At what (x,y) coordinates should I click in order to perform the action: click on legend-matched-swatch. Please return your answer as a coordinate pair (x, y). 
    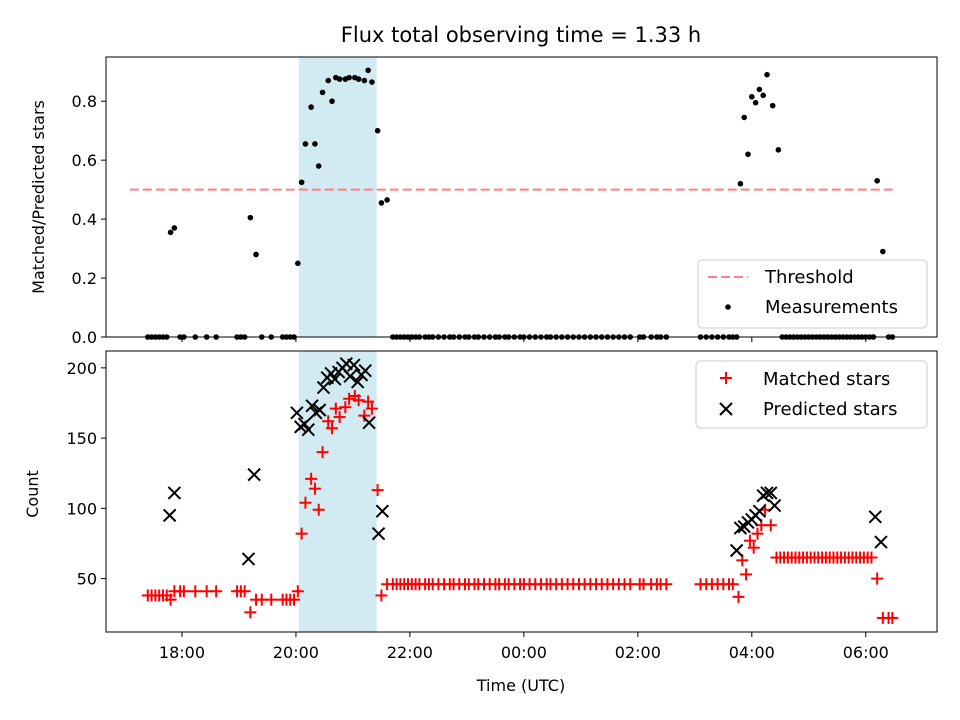
    Looking at the image, I should click on (726, 378).